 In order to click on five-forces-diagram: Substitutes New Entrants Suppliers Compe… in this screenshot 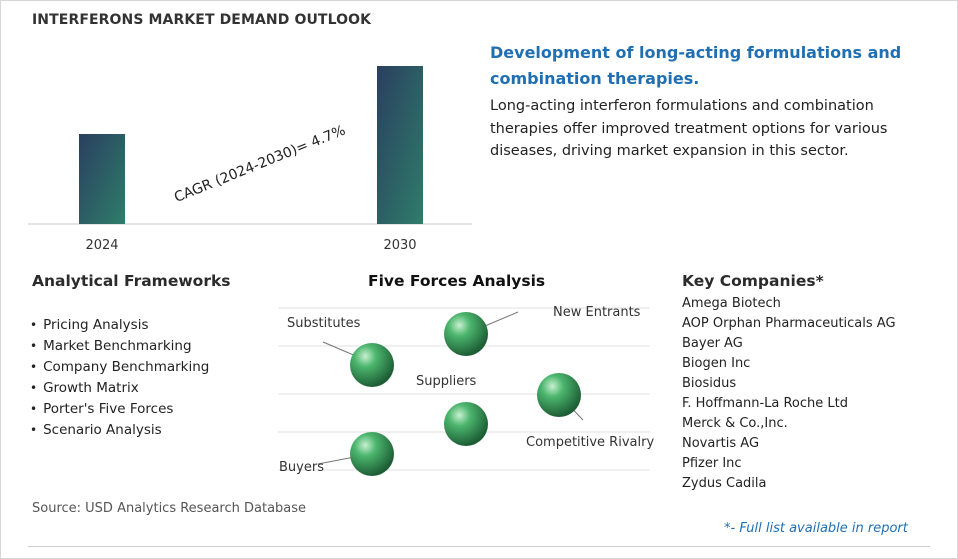, I will do `click(466, 393)`.